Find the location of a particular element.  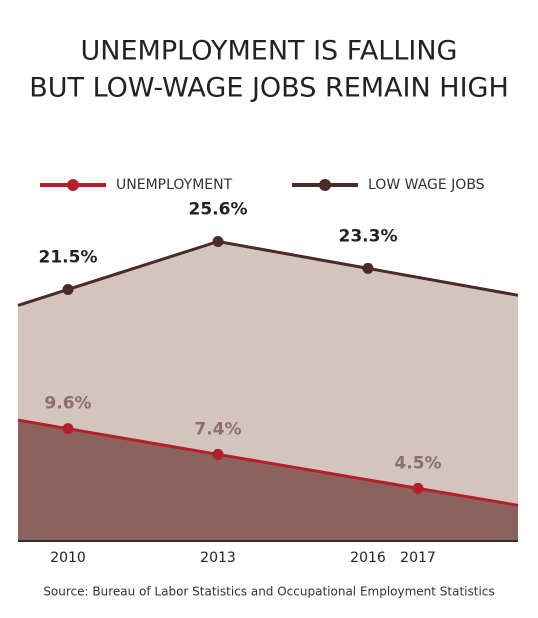

value-label: 9.6% is located at coordinates (67, 404).